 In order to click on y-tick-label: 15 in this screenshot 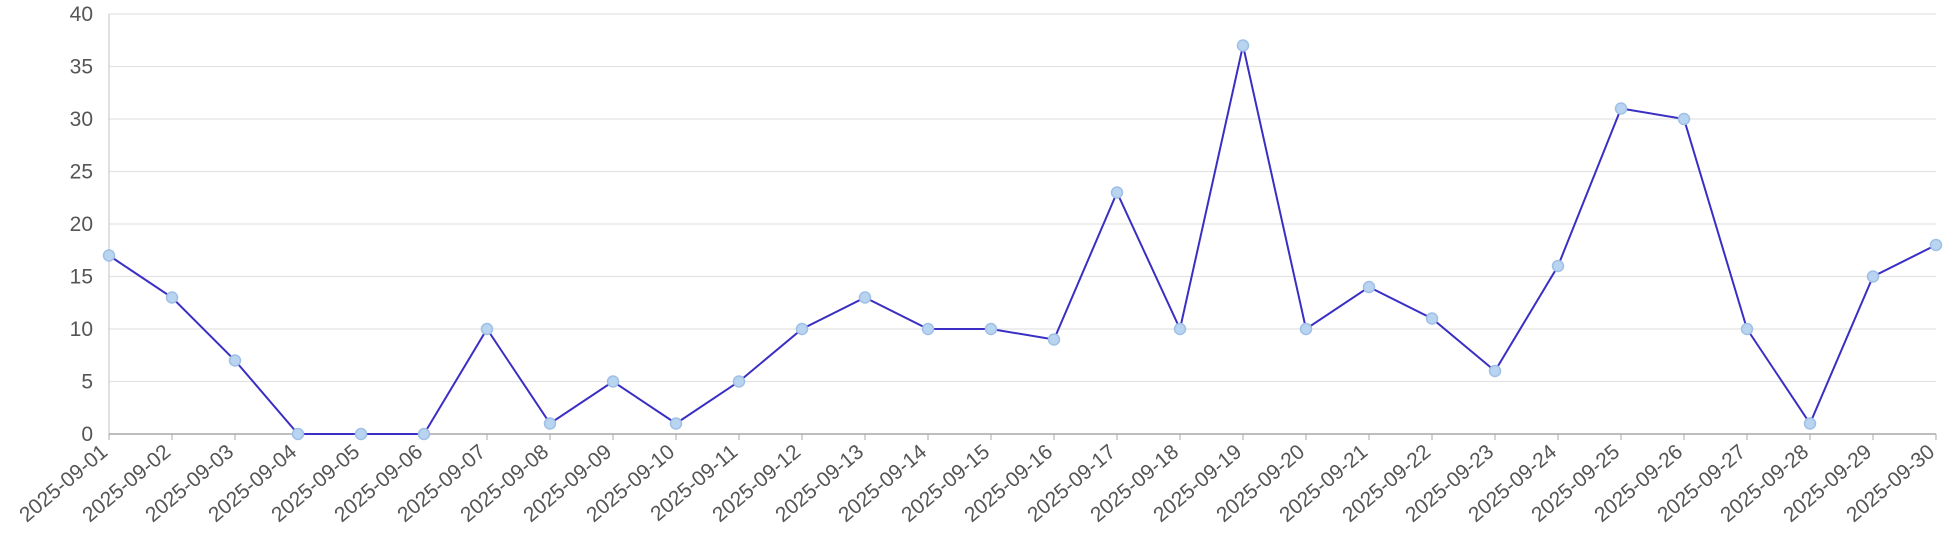, I will do `click(81, 277)`.